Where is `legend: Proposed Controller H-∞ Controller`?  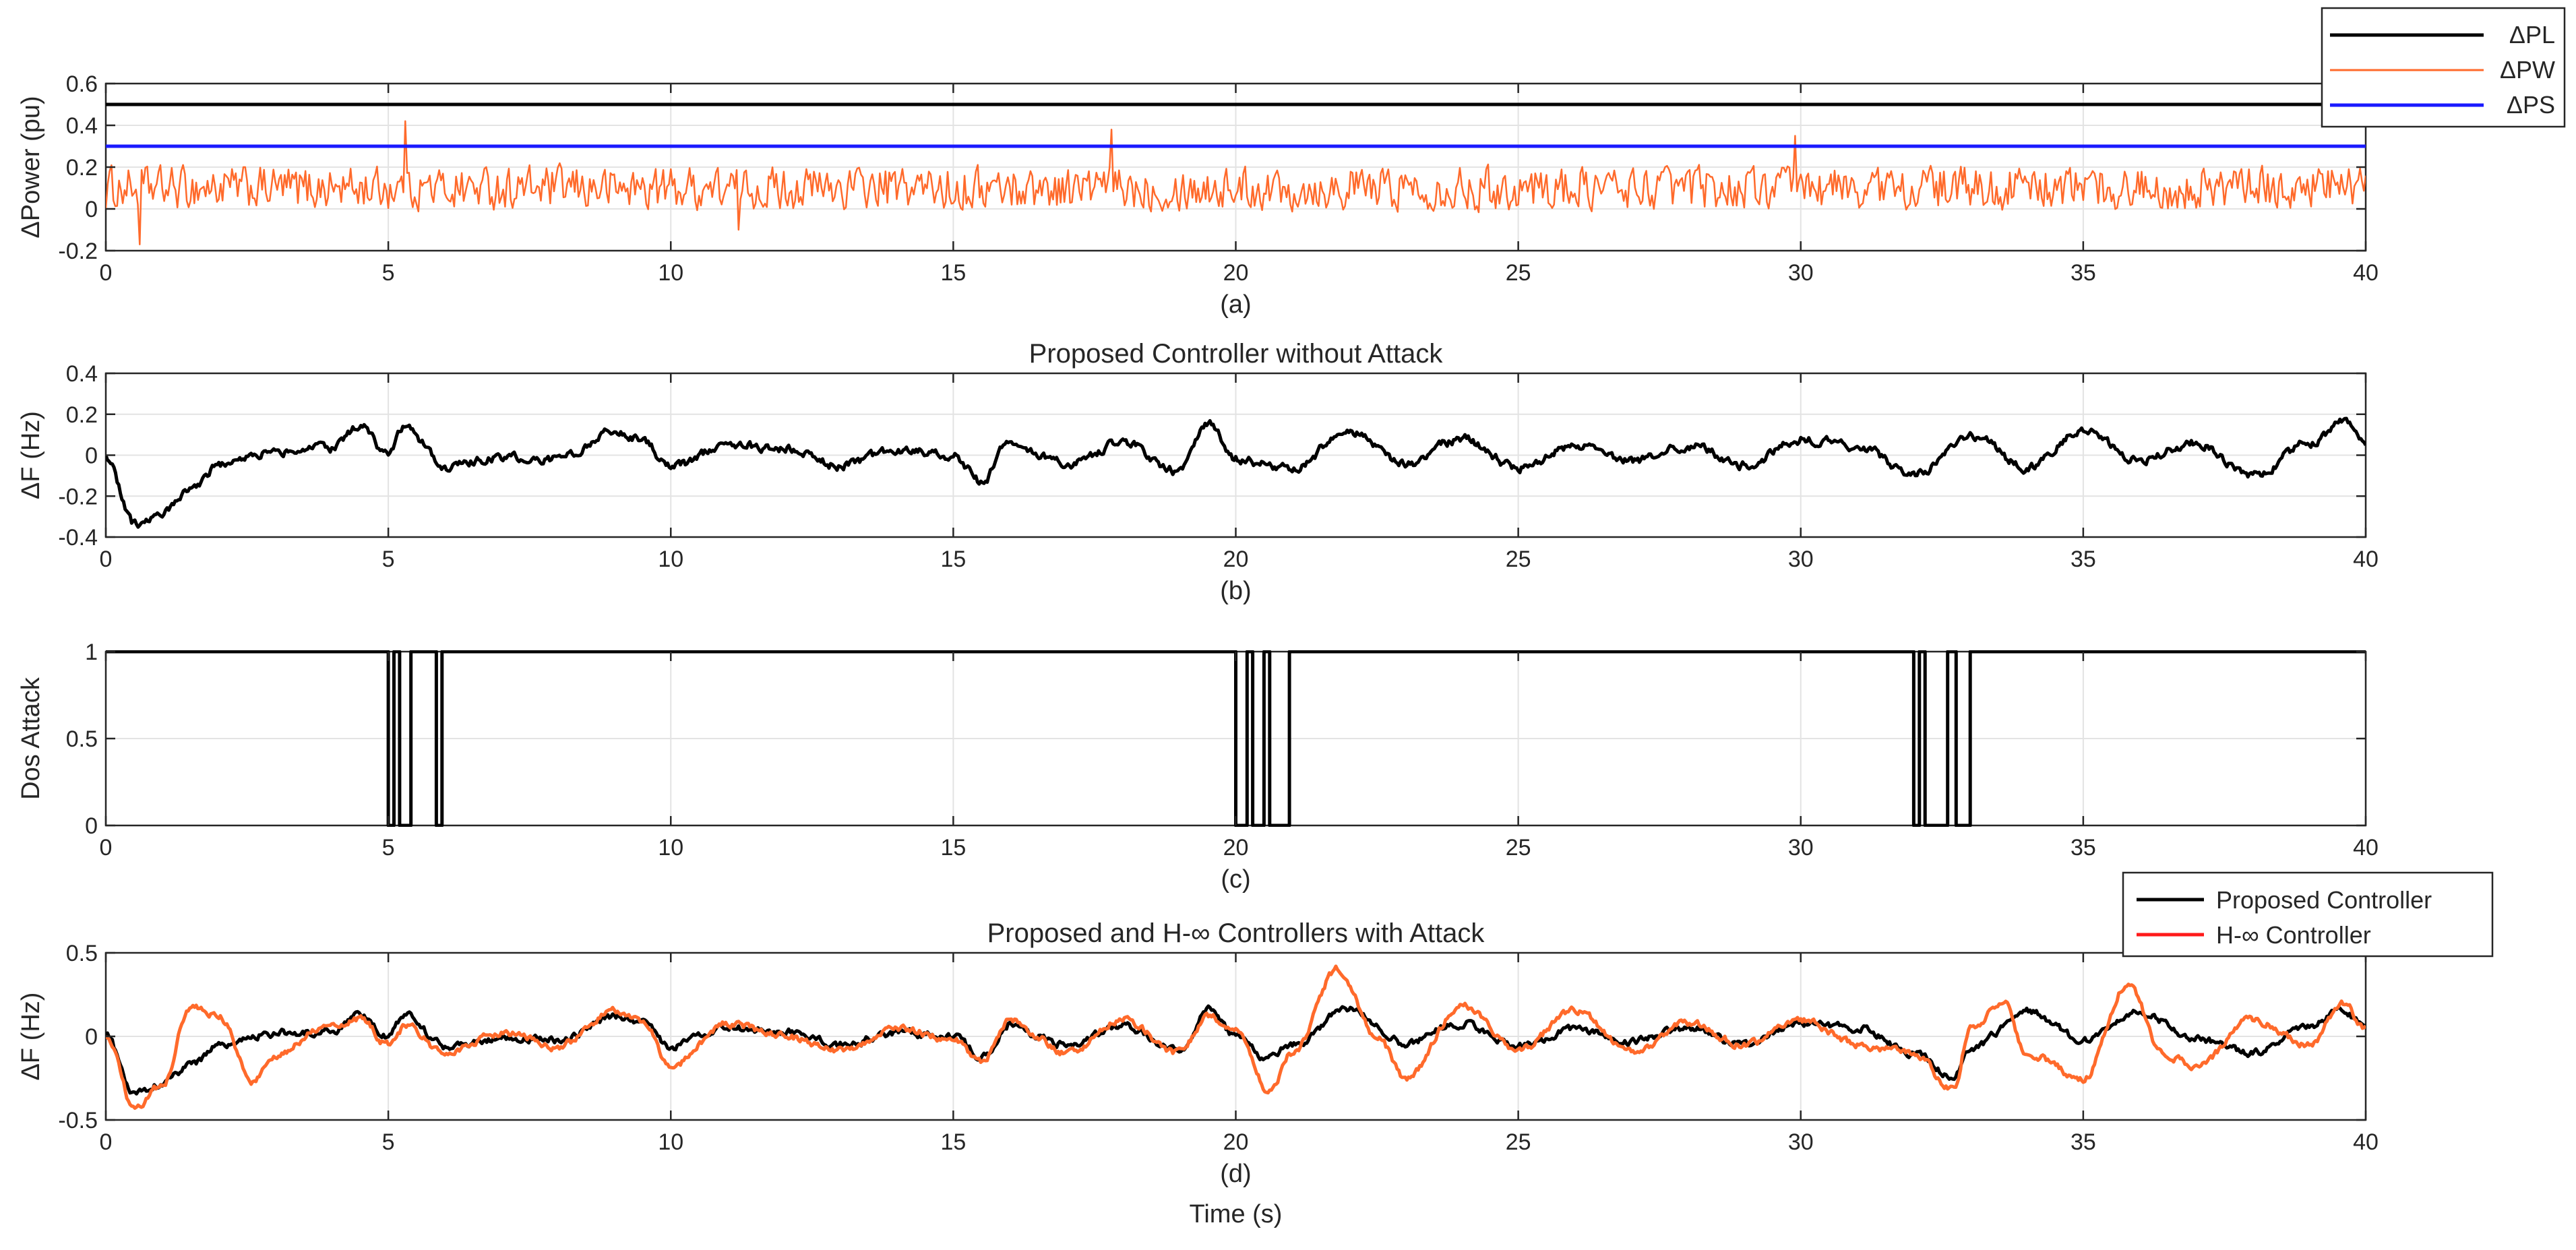
legend: Proposed Controller H-∞ Controller is located at coordinates (2308, 914).